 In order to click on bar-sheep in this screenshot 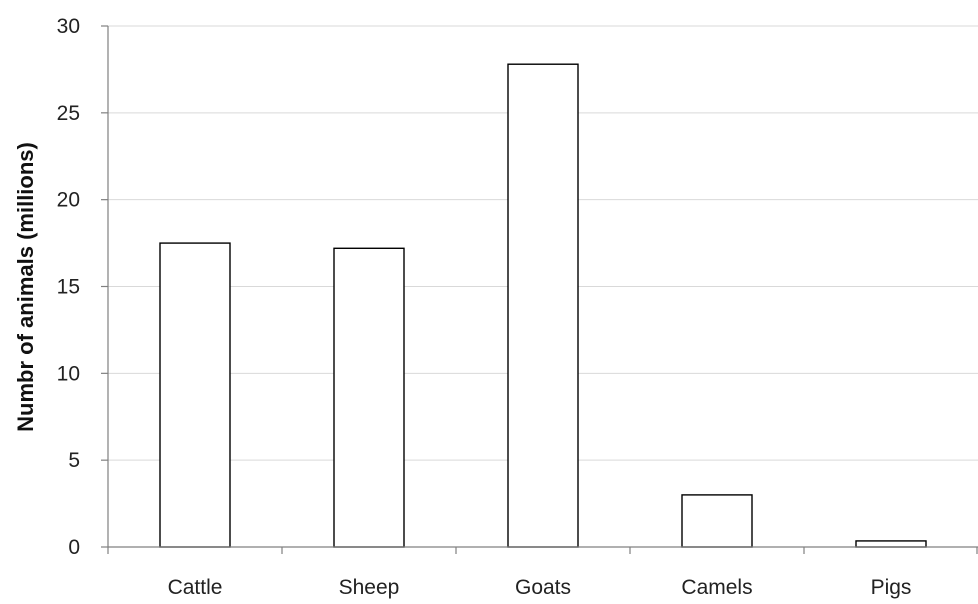, I will do `click(369, 397)`.